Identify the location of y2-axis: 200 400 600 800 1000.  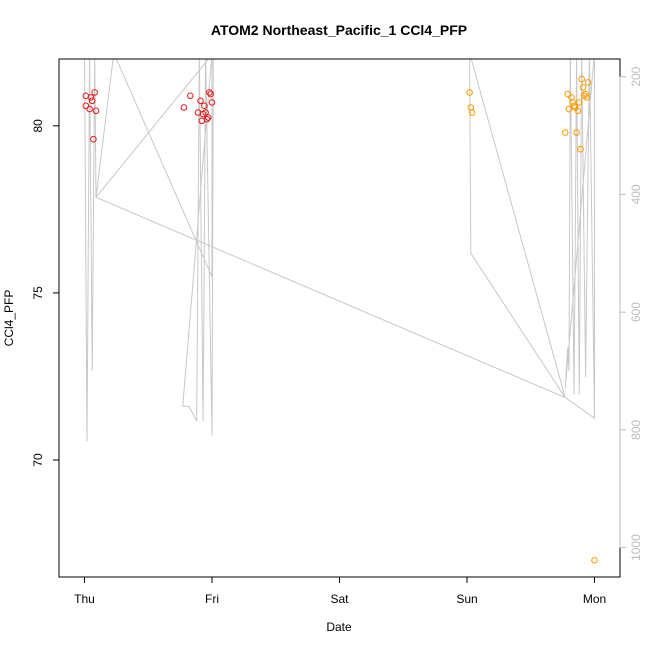
(631, 313).